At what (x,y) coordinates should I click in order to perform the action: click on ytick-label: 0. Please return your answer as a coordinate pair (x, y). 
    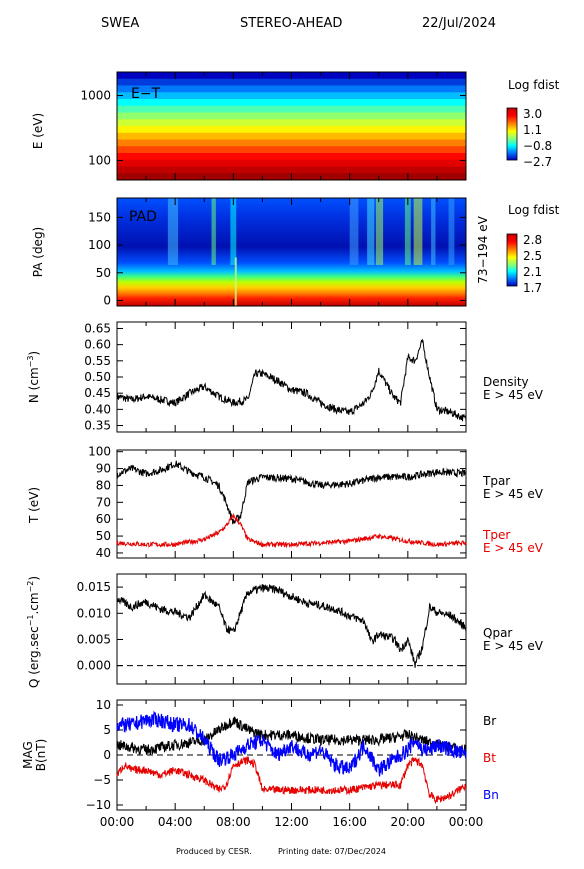
    Looking at the image, I should click on (107, 300).